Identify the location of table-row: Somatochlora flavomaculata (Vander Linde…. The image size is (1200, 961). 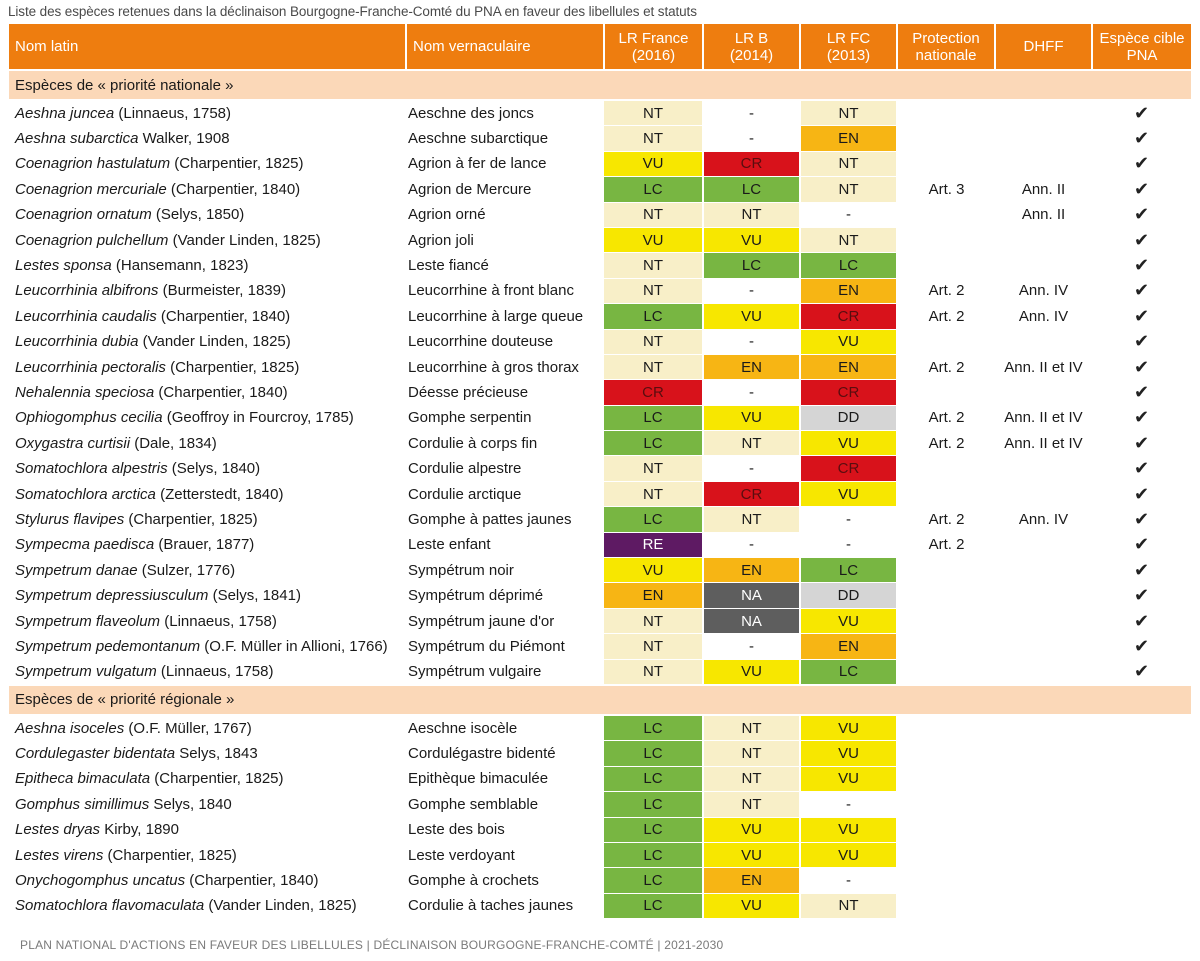
(600, 906).